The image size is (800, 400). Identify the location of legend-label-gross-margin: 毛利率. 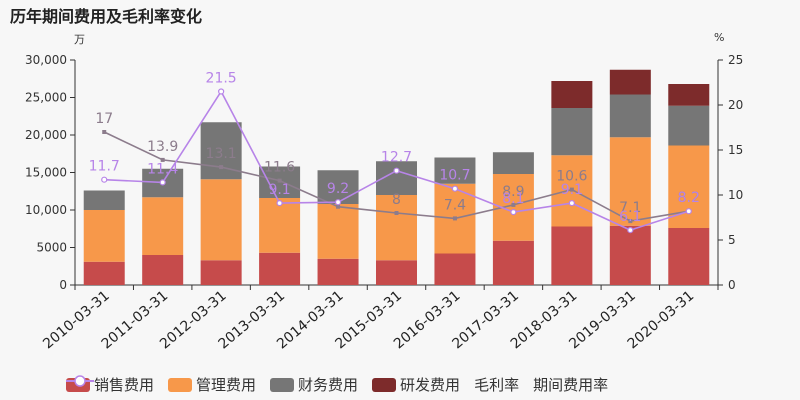
(497, 385).